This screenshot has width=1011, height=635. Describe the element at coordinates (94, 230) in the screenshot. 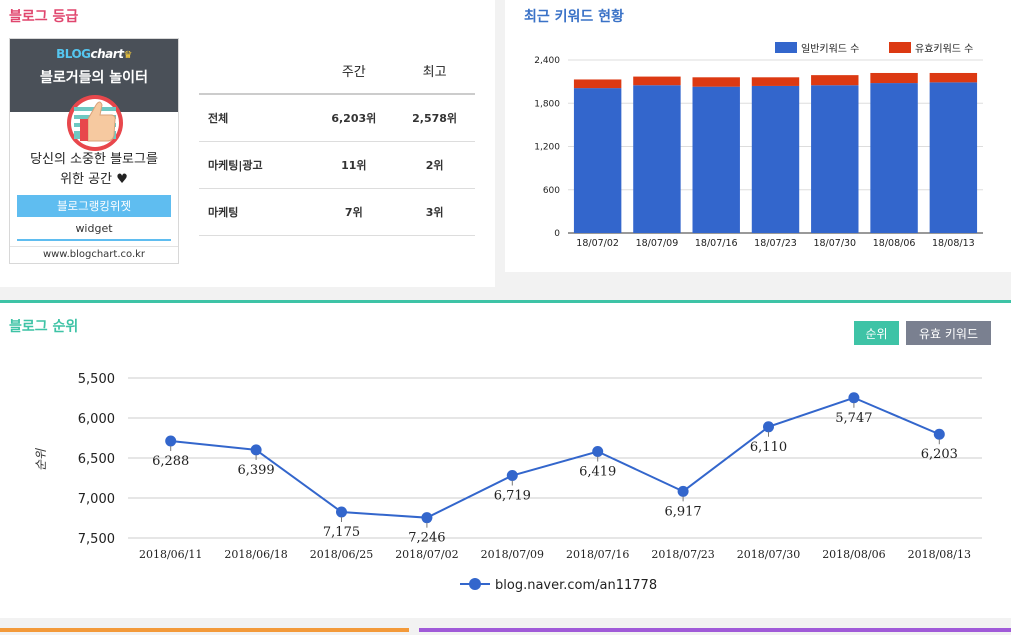

I see `widget-label: widget` at that location.